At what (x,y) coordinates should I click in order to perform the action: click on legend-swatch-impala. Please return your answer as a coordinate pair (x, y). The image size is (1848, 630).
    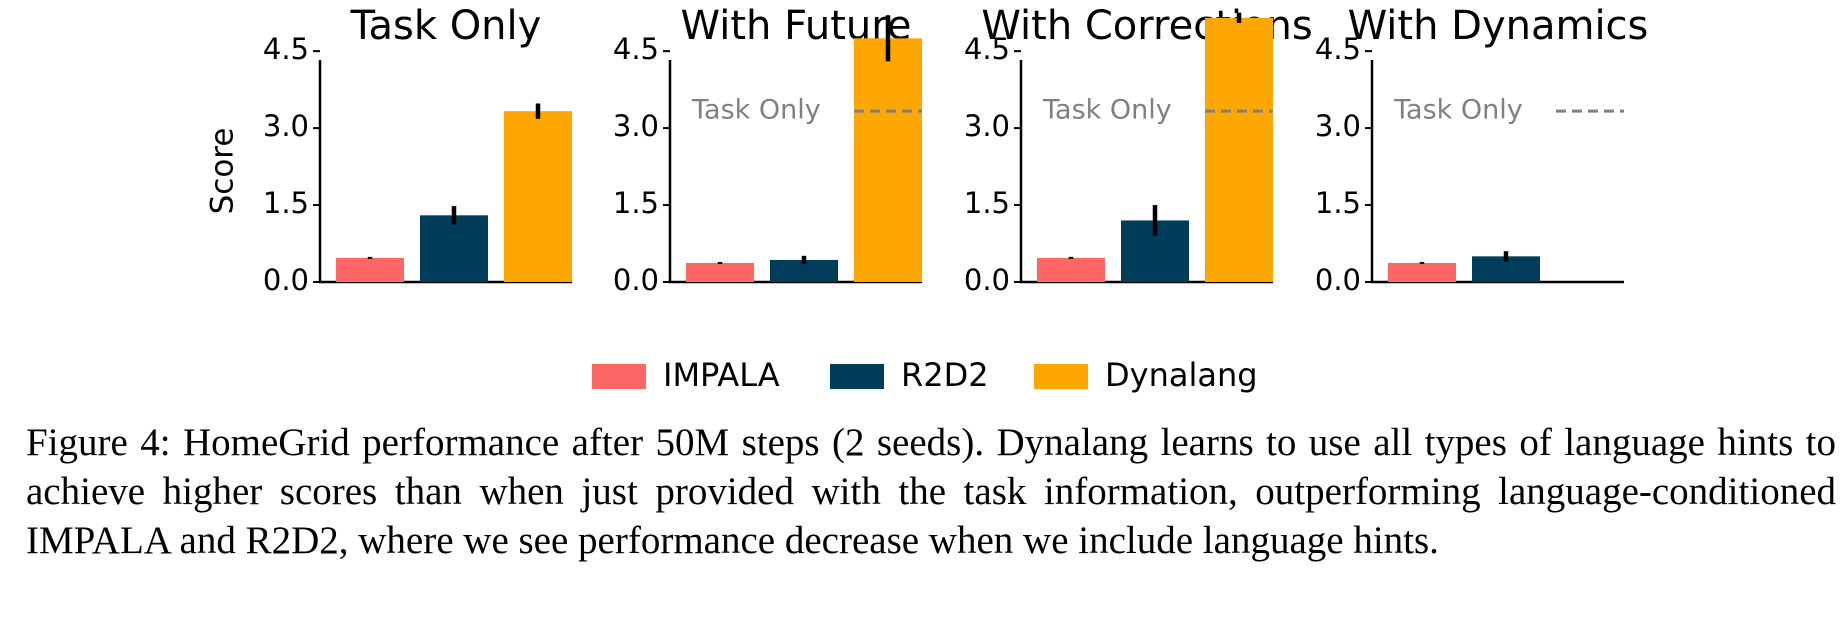
    Looking at the image, I should click on (619, 376).